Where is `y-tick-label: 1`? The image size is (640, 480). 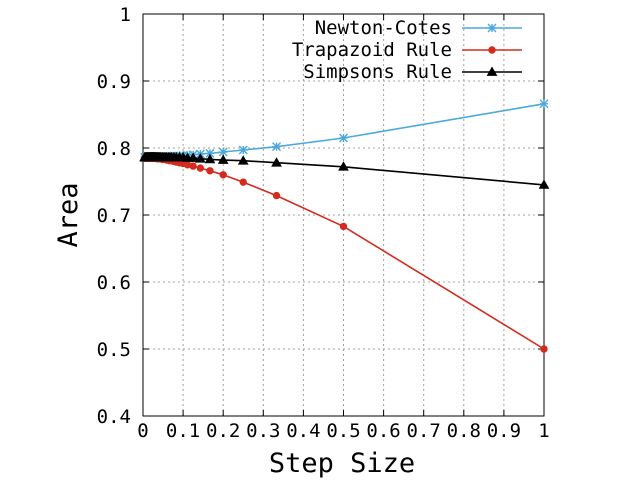
y-tick-label: 1 is located at coordinates (125, 15).